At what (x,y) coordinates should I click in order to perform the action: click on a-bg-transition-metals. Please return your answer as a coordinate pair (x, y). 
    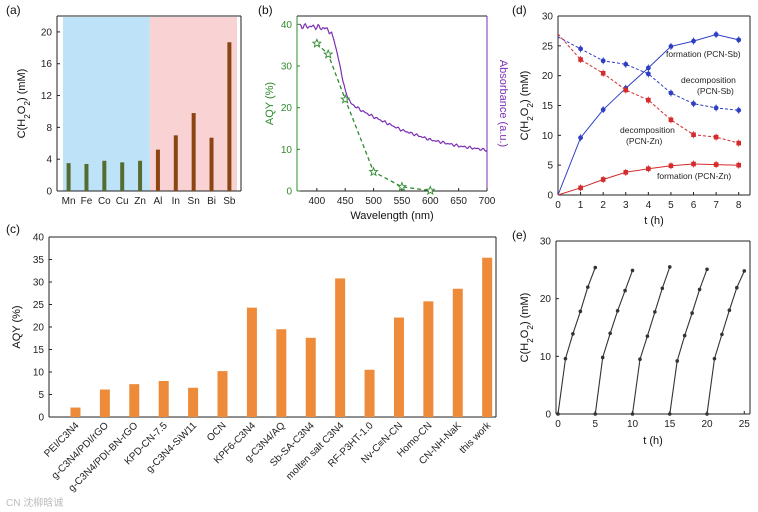
    Looking at the image, I should click on (106, 104).